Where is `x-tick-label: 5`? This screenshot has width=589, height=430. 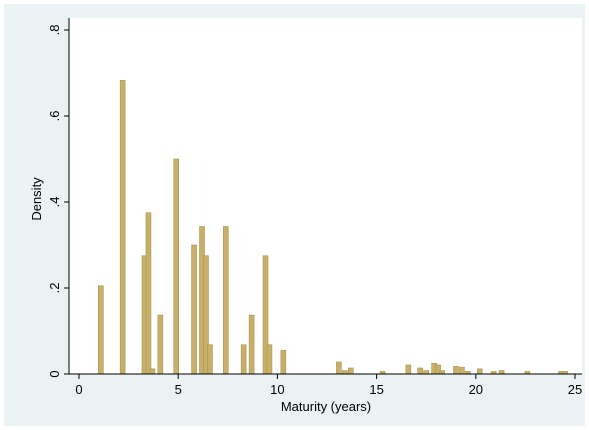 x-tick-label: 5 is located at coordinates (178, 389).